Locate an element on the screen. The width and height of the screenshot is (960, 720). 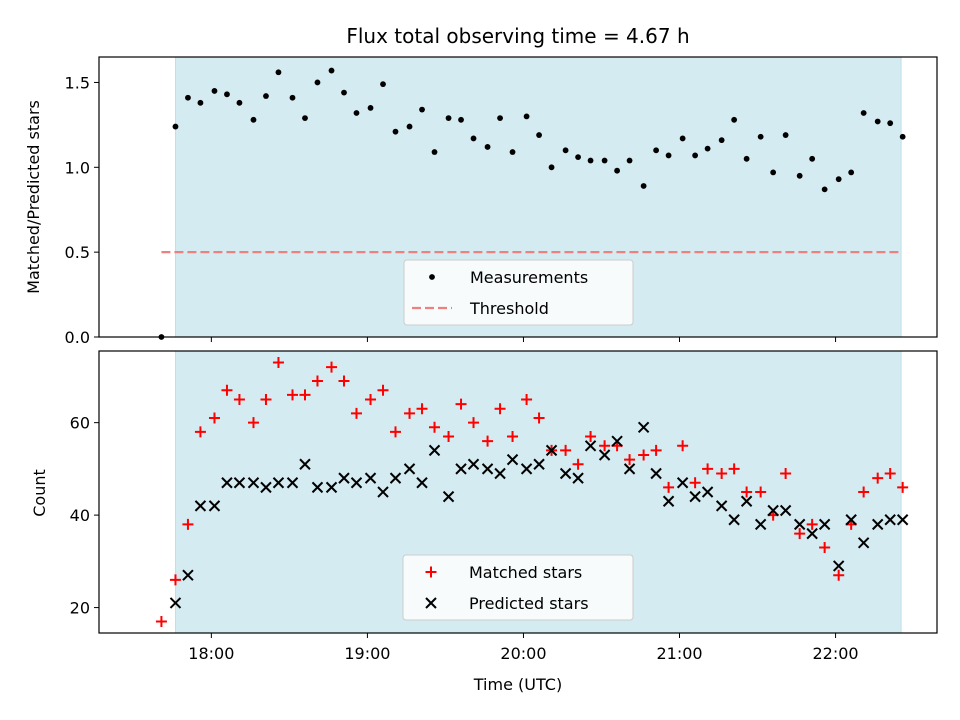
bottom-legend: Matched stars Predicted stars is located at coordinates (518, 587).